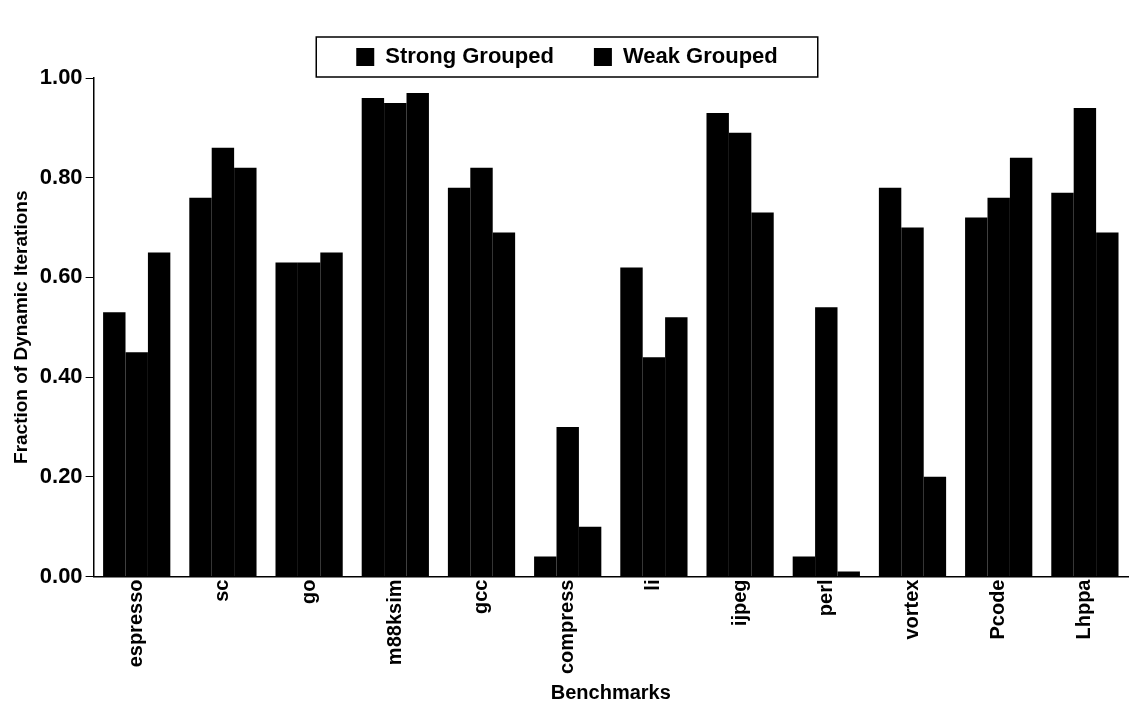  What do you see at coordinates (480, 596) in the screenshot?
I see `x-tick-label: gcc` at bounding box center [480, 596].